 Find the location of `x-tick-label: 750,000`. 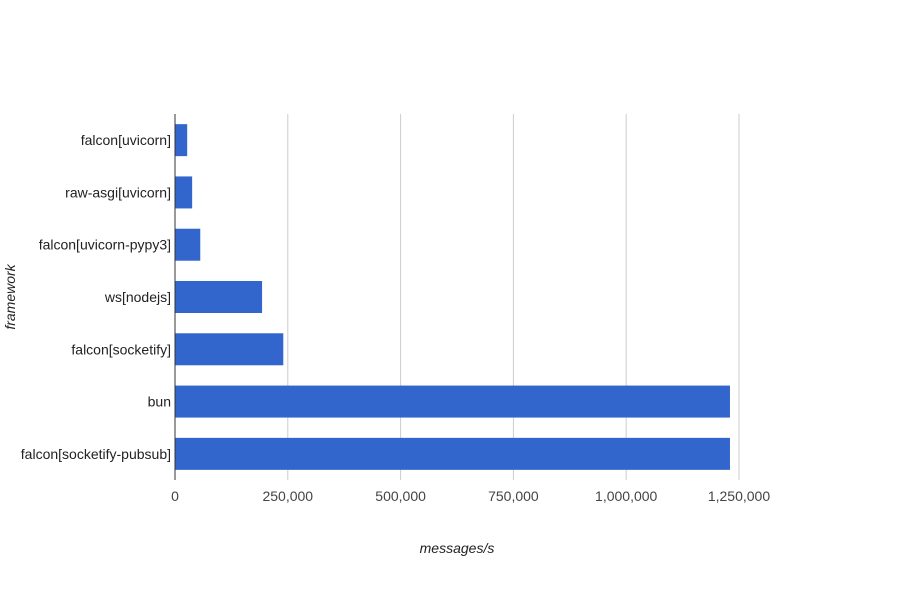

x-tick-label: 750,000 is located at coordinates (513, 496).